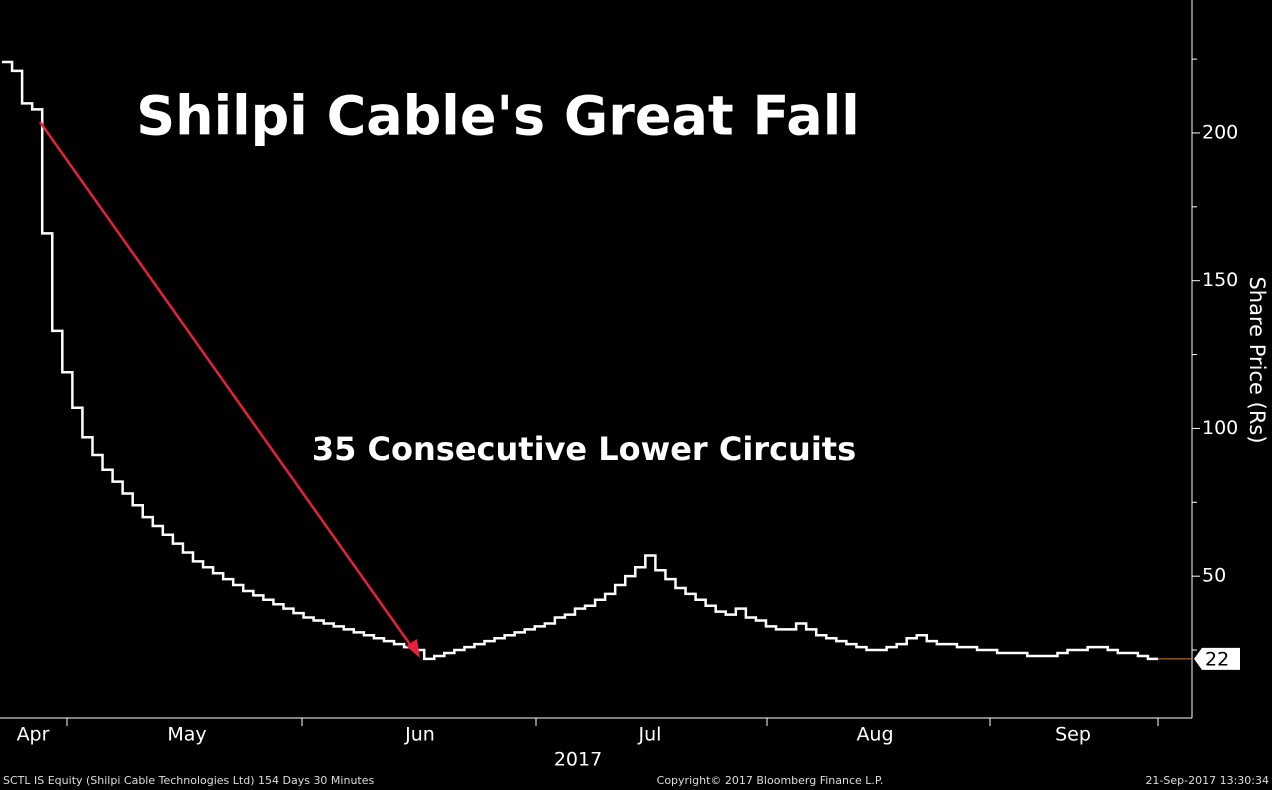  I want to click on y-tick-label: 100, so click(1220, 428).